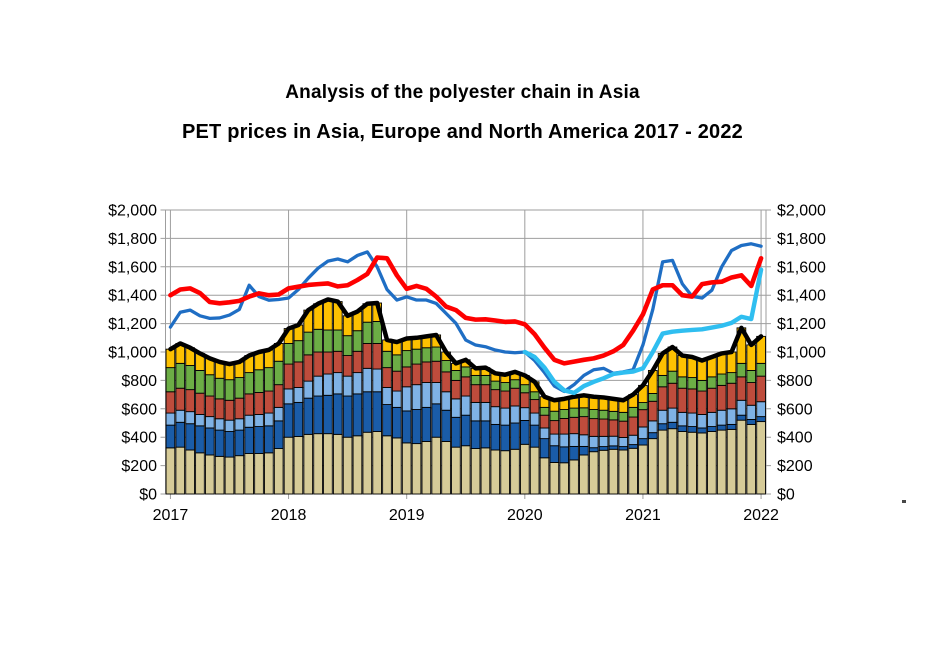 The image size is (943, 664). I want to click on y-tick-label-left: $1,200, so click(132, 324).